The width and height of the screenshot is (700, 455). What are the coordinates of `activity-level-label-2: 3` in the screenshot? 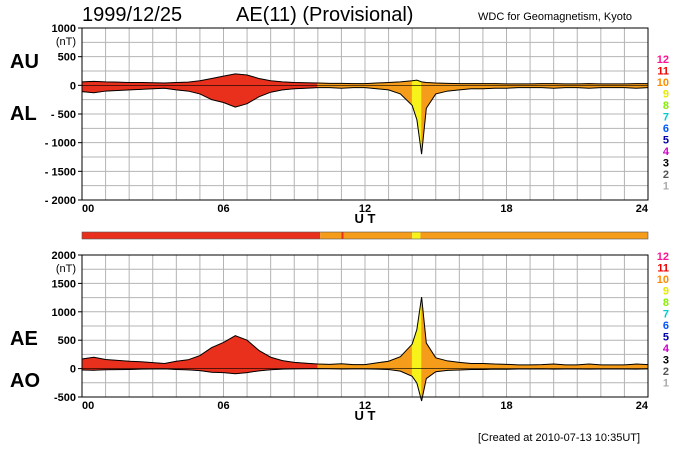 It's located at (666, 361).